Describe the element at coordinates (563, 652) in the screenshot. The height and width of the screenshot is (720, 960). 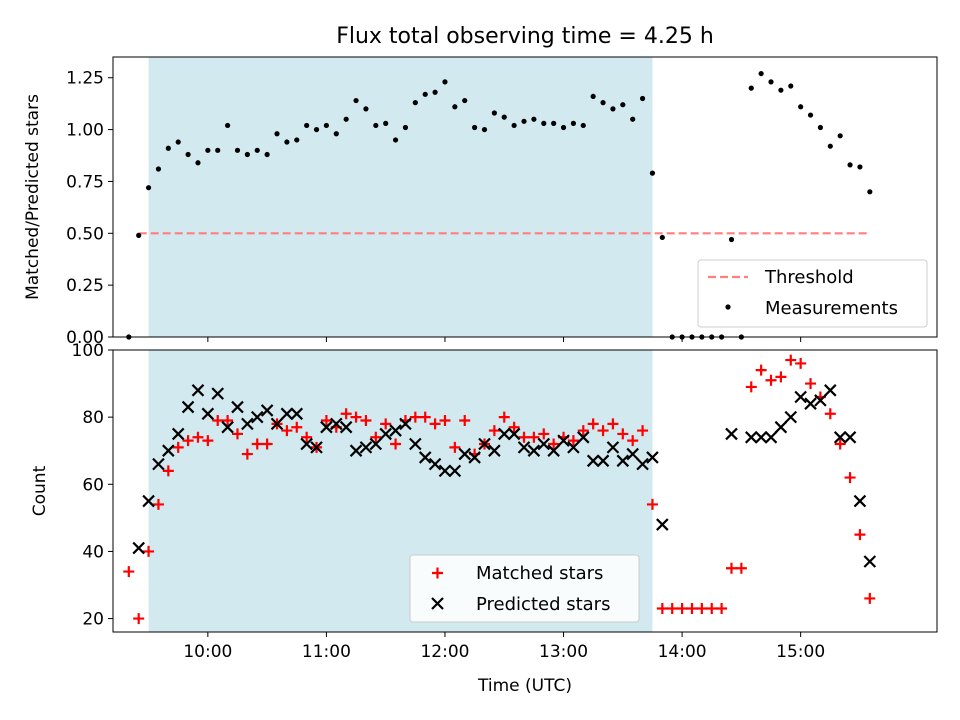
I see `x-tick-label: 13:00` at that location.